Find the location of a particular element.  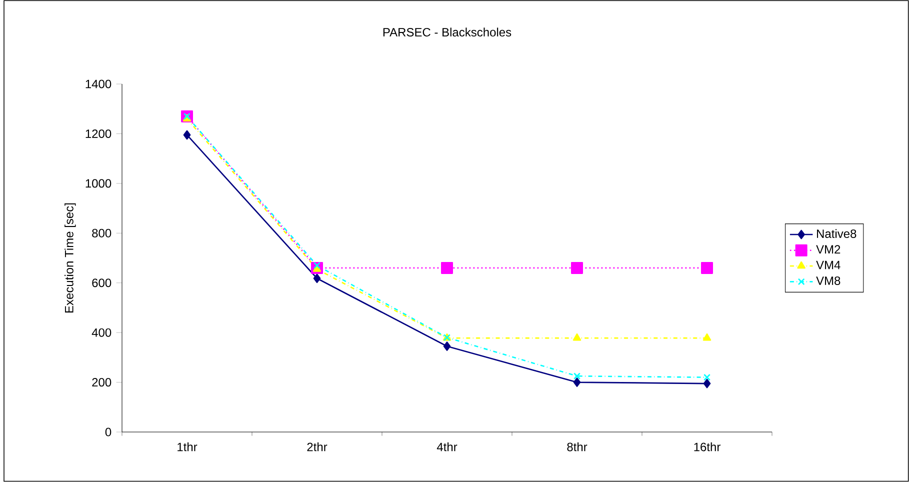

chart-title: PARSEC - Blackscholes is located at coordinates (447, 32).